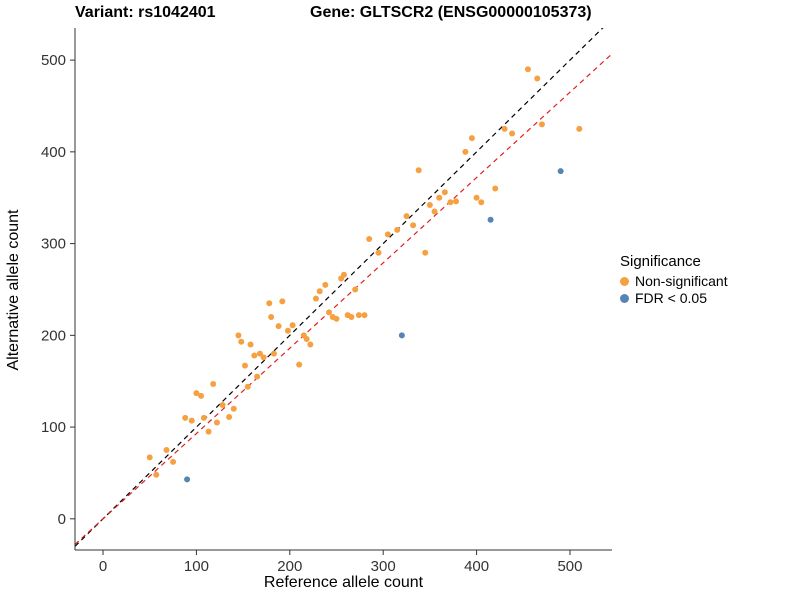 The image size is (800, 600). What do you see at coordinates (53, 335) in the screenshot?
I see `y-tick-label: 200` at bounding box center [53, 335].